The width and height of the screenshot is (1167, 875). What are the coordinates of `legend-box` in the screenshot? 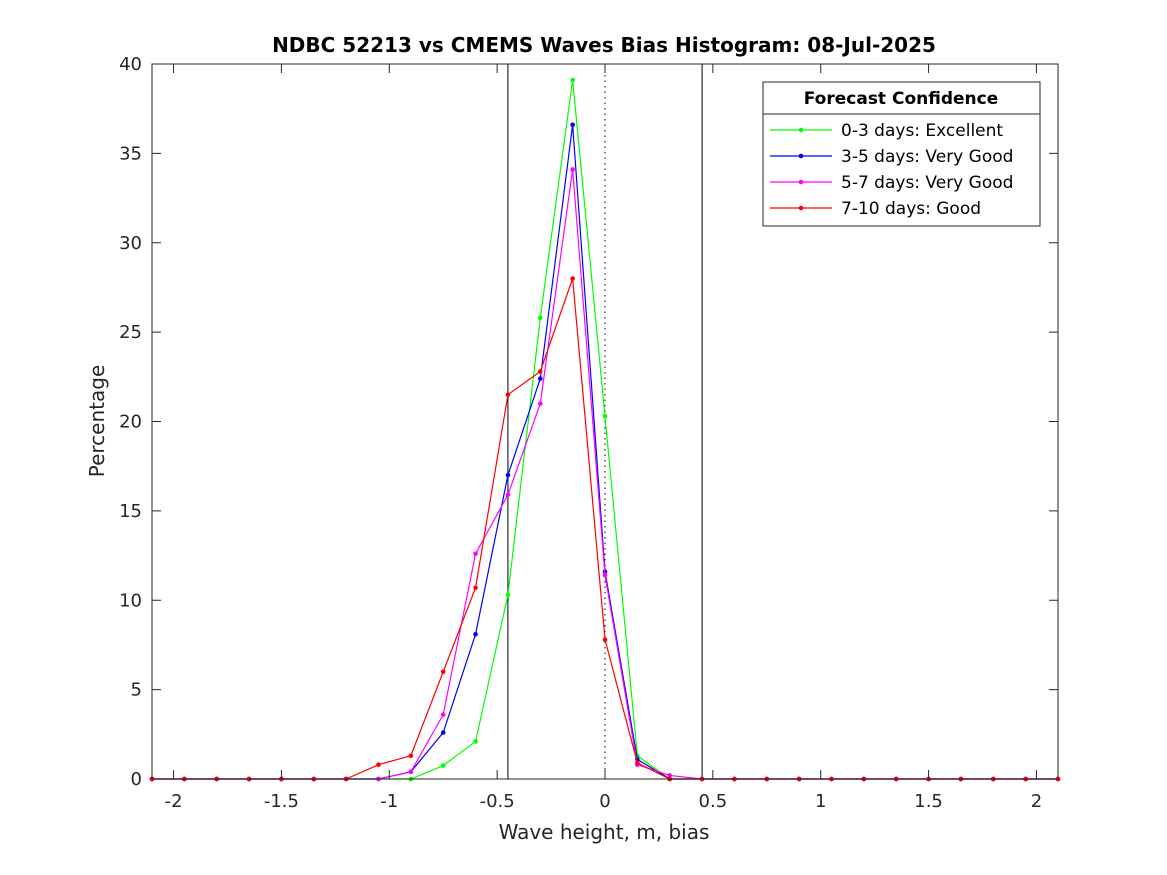 It's located at (901, 154).